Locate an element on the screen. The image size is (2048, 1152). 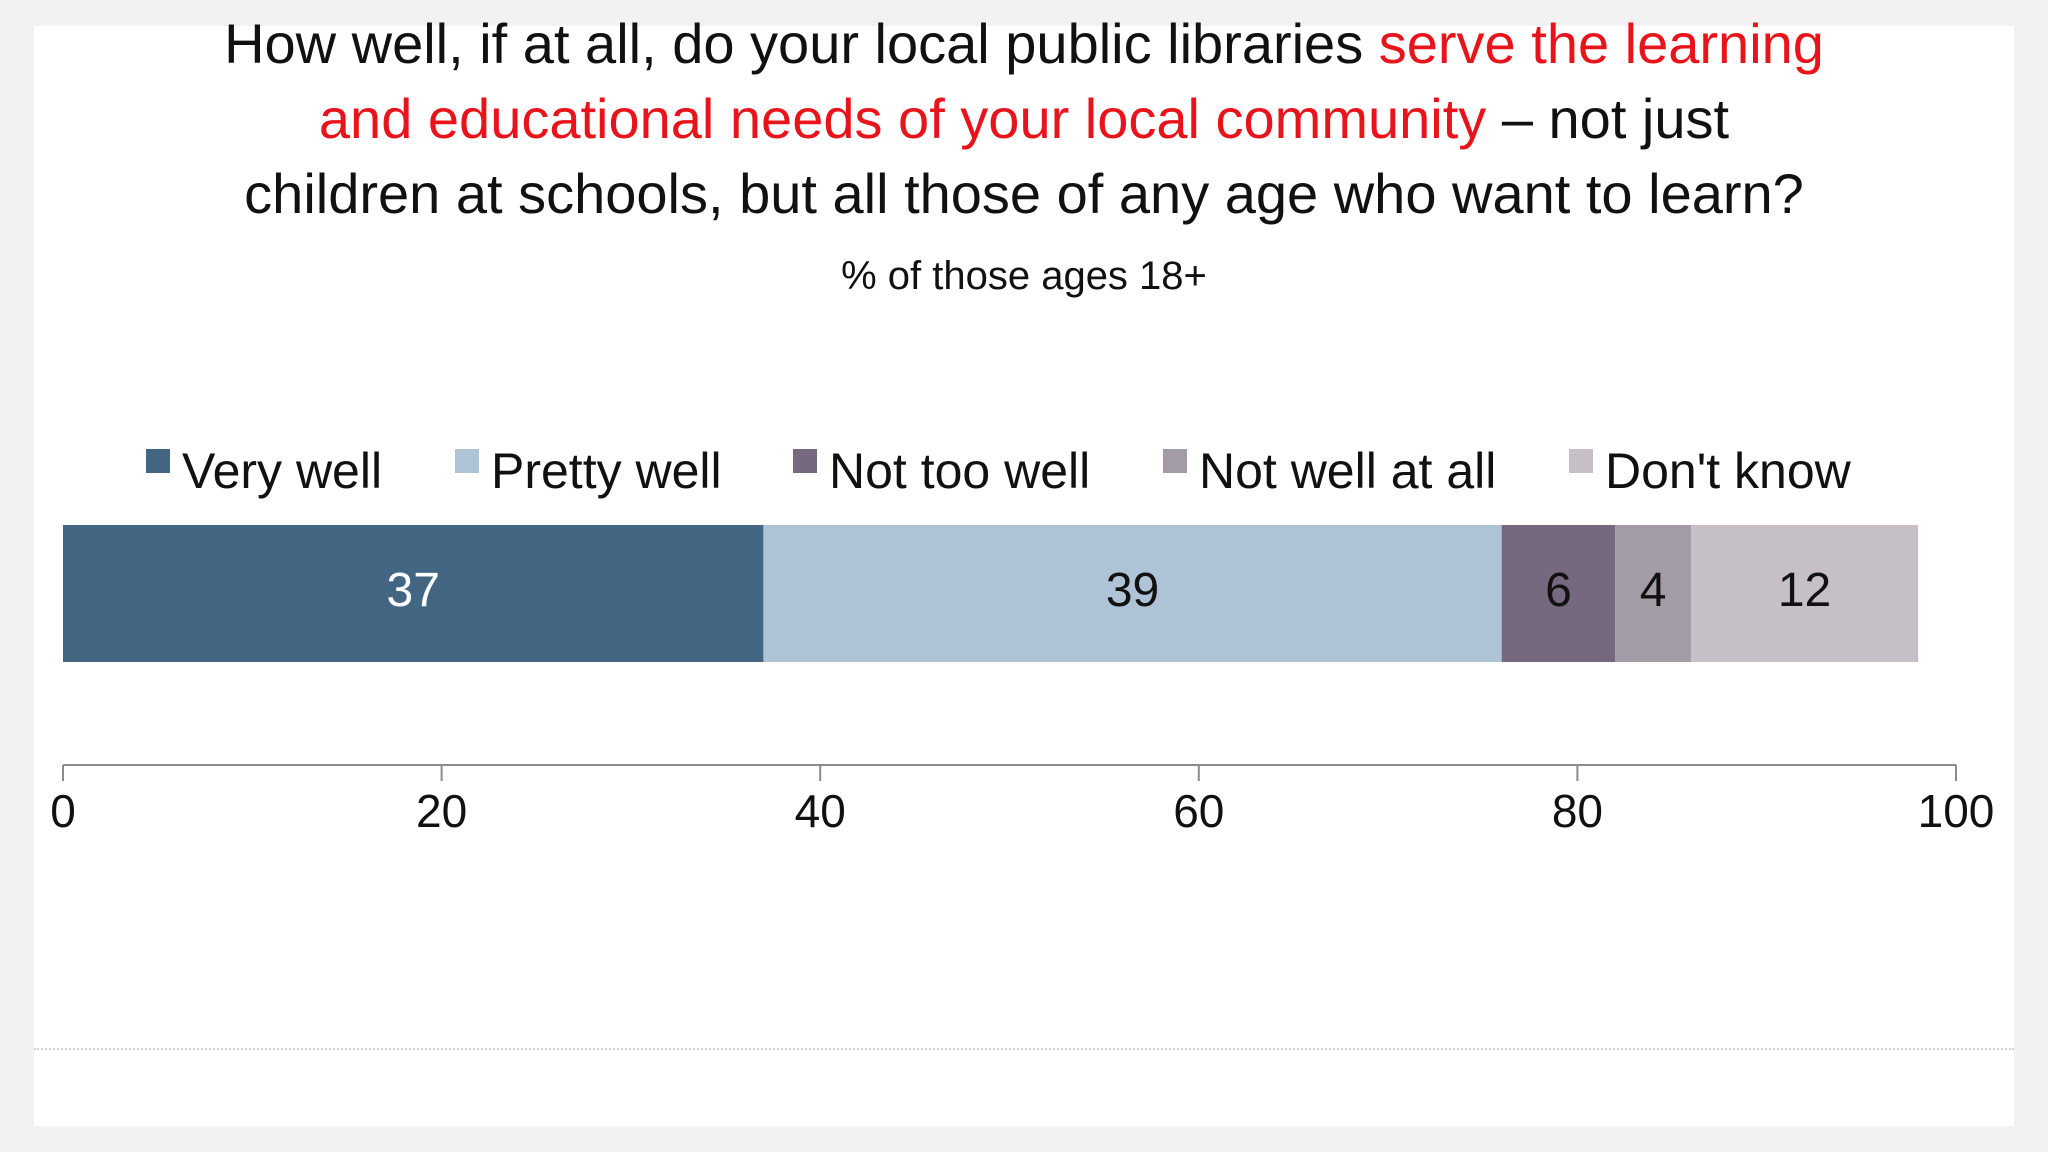
bar-value-label-not-well-at-all: 4 is located at coordinates (1653, 590).